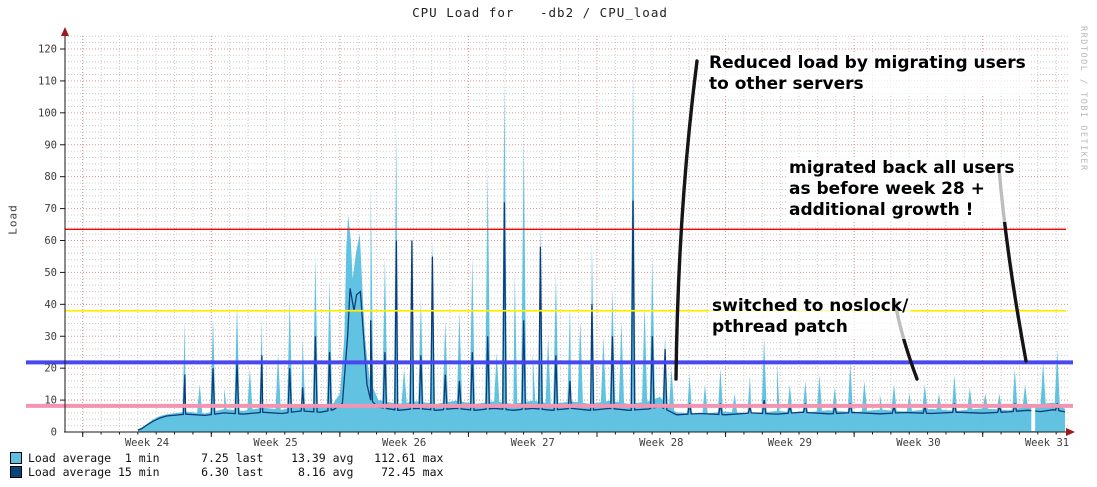  I want to click on svg-text: Week 30, so click(918, 443).